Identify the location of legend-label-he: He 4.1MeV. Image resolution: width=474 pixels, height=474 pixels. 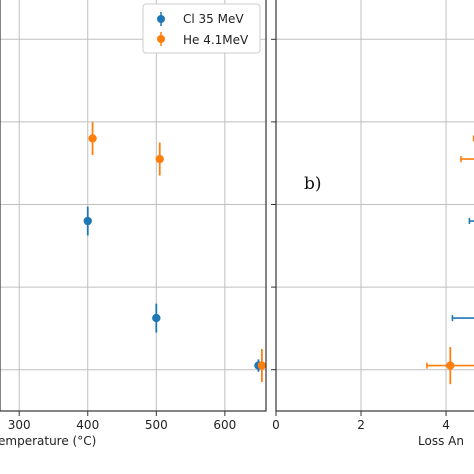
(216, 40).